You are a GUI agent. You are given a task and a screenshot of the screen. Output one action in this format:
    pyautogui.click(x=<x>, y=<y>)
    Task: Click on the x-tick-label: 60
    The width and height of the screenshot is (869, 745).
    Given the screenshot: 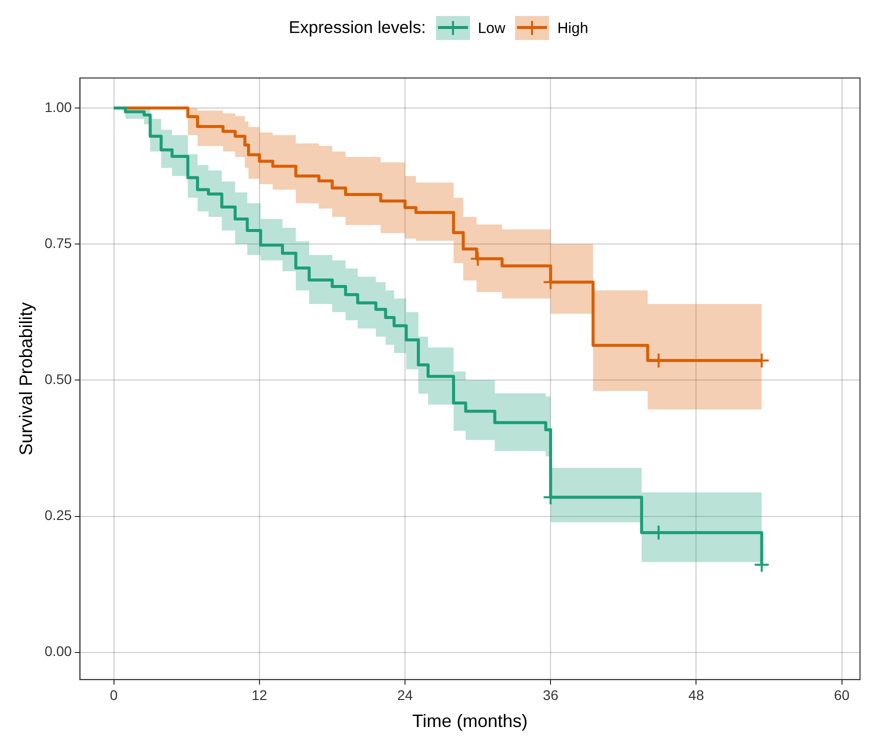 What is the action you would take?
    pyautogui.click(x=842, y=694)
    